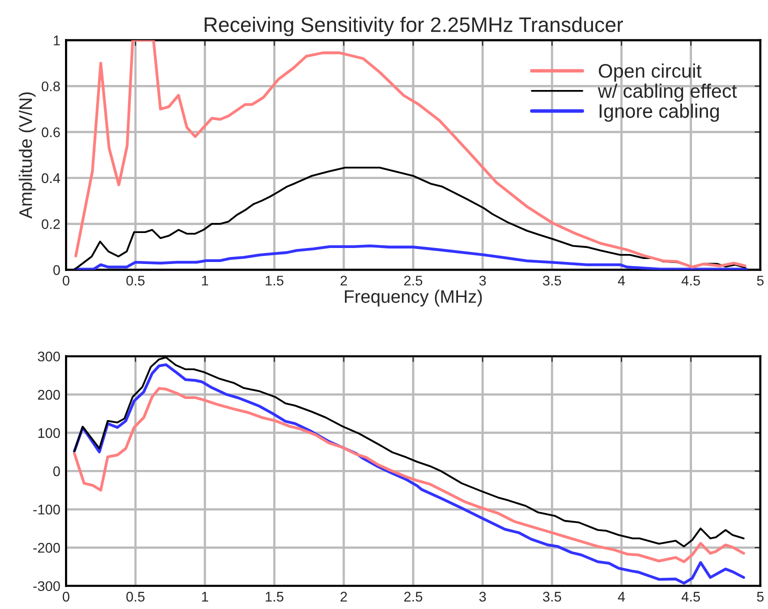 The width and height of the screenshot is (768, 609). I want to click on line-series, so click(411, 257).